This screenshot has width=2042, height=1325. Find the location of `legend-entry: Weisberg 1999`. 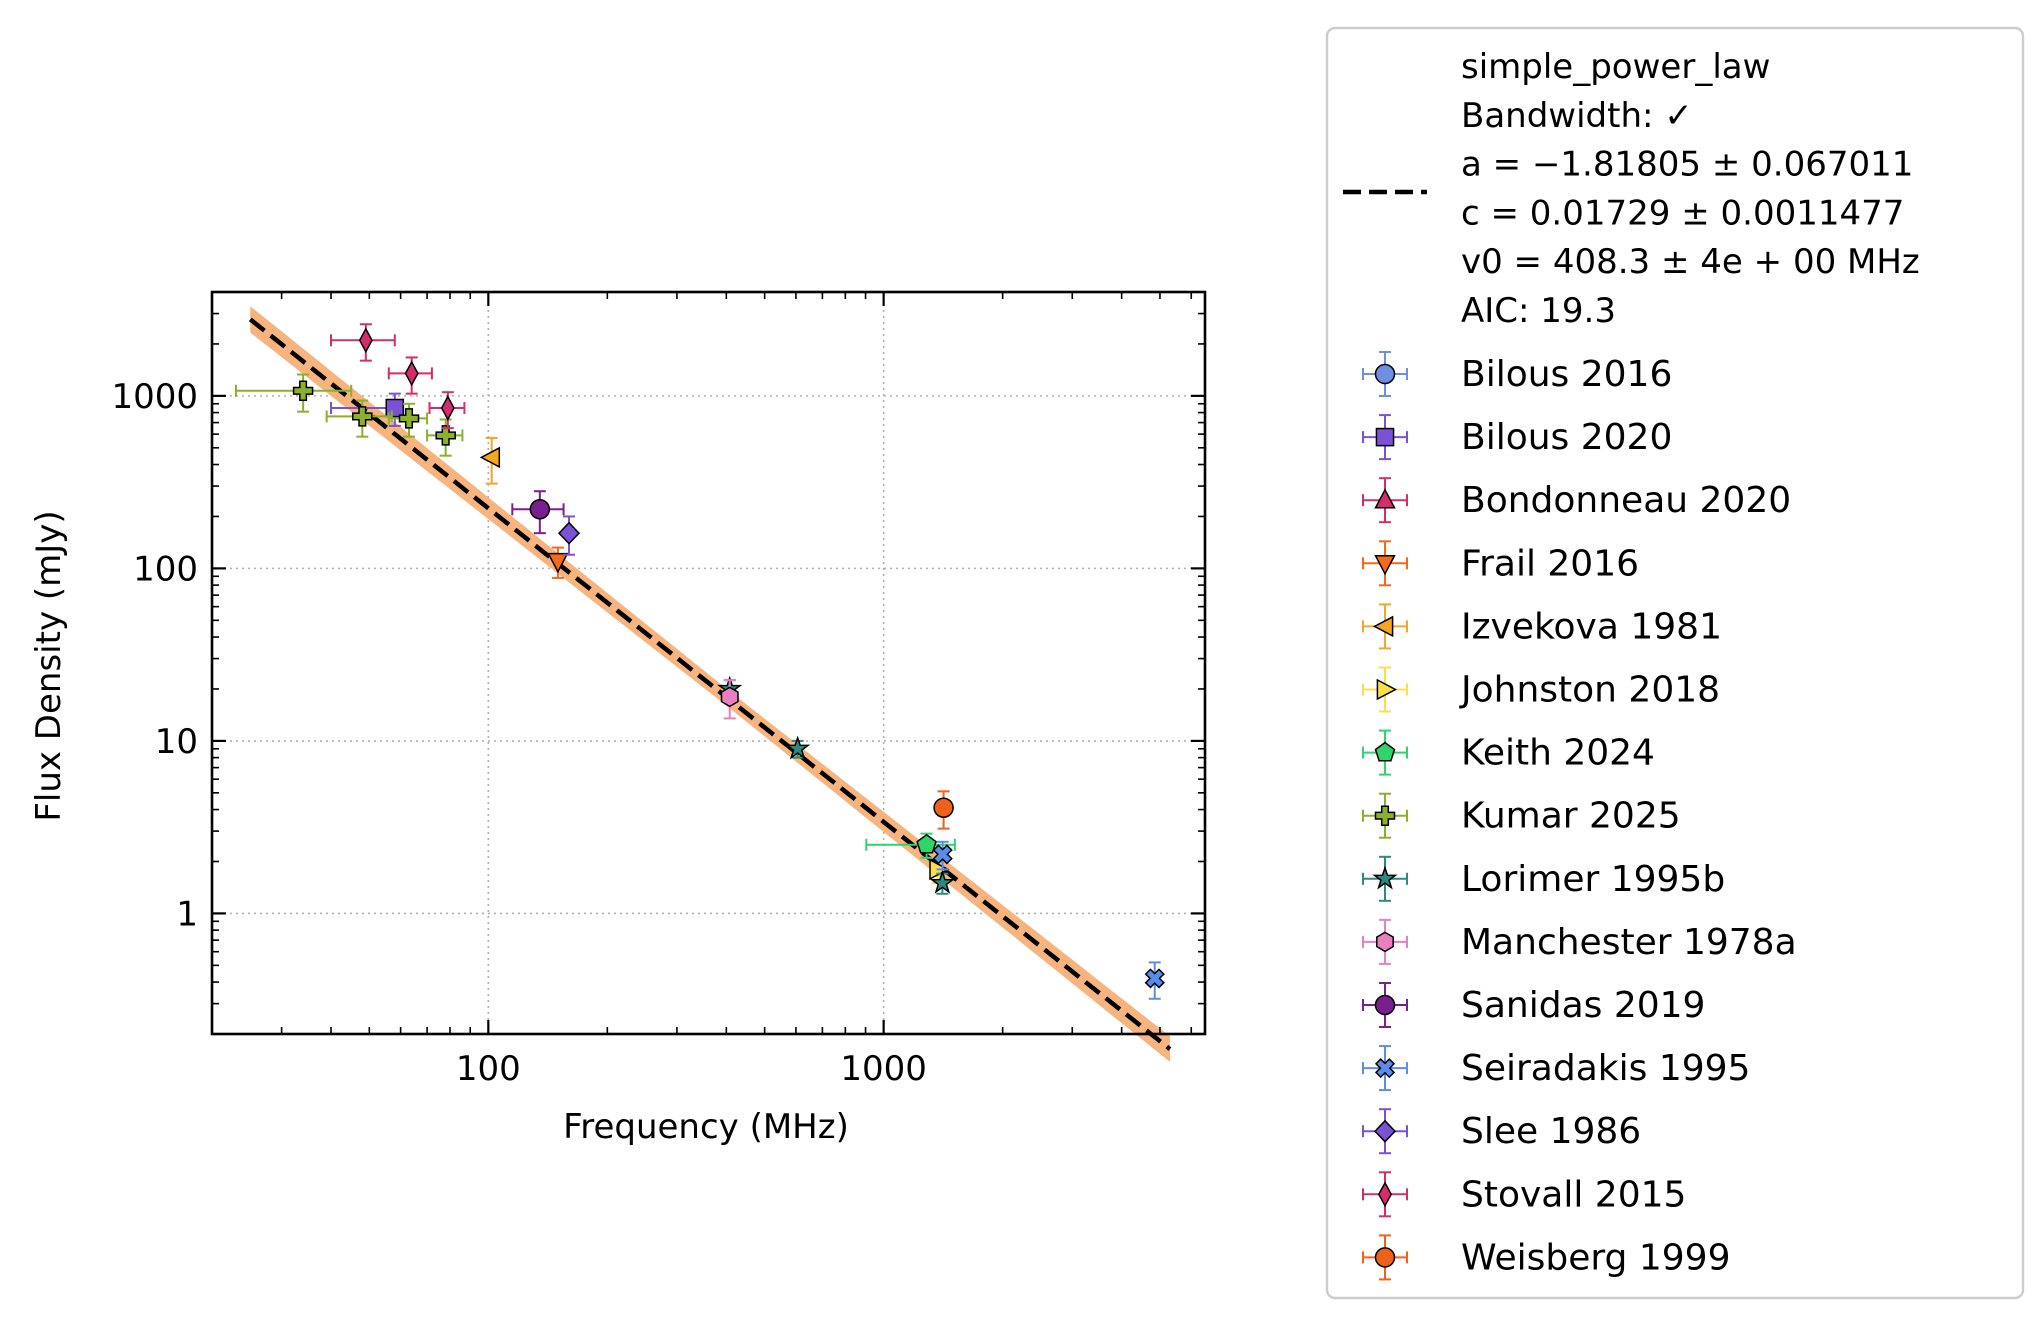

legend-entry: Weisberg 1999 is located at coordinates (1546, 1257).